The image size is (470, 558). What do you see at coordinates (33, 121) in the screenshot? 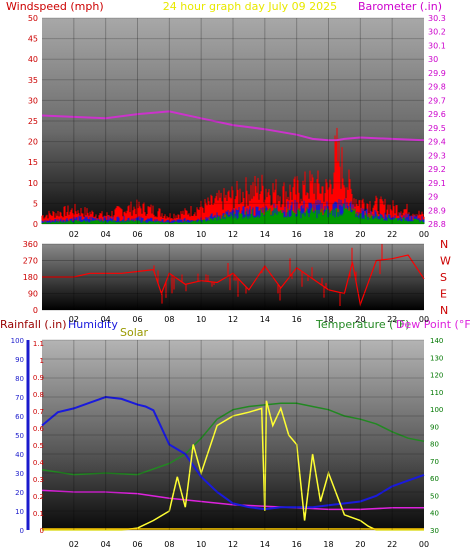
I see `wind-y-tick: 25` at bounding box center [33, 121].